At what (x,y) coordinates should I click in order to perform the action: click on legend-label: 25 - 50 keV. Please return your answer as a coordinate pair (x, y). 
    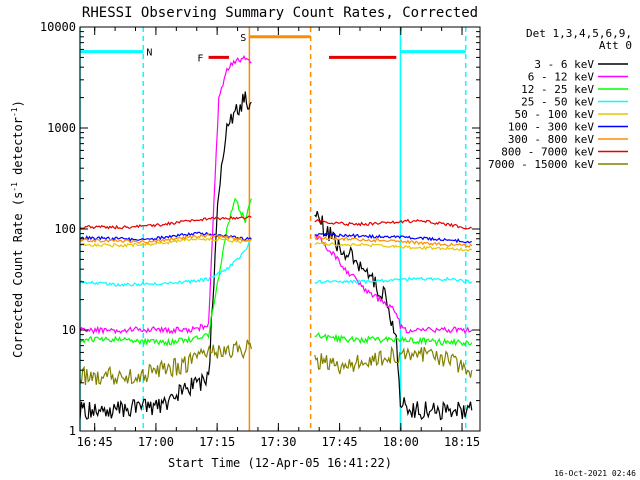
    Looking at the image, I should click on (557, 102).